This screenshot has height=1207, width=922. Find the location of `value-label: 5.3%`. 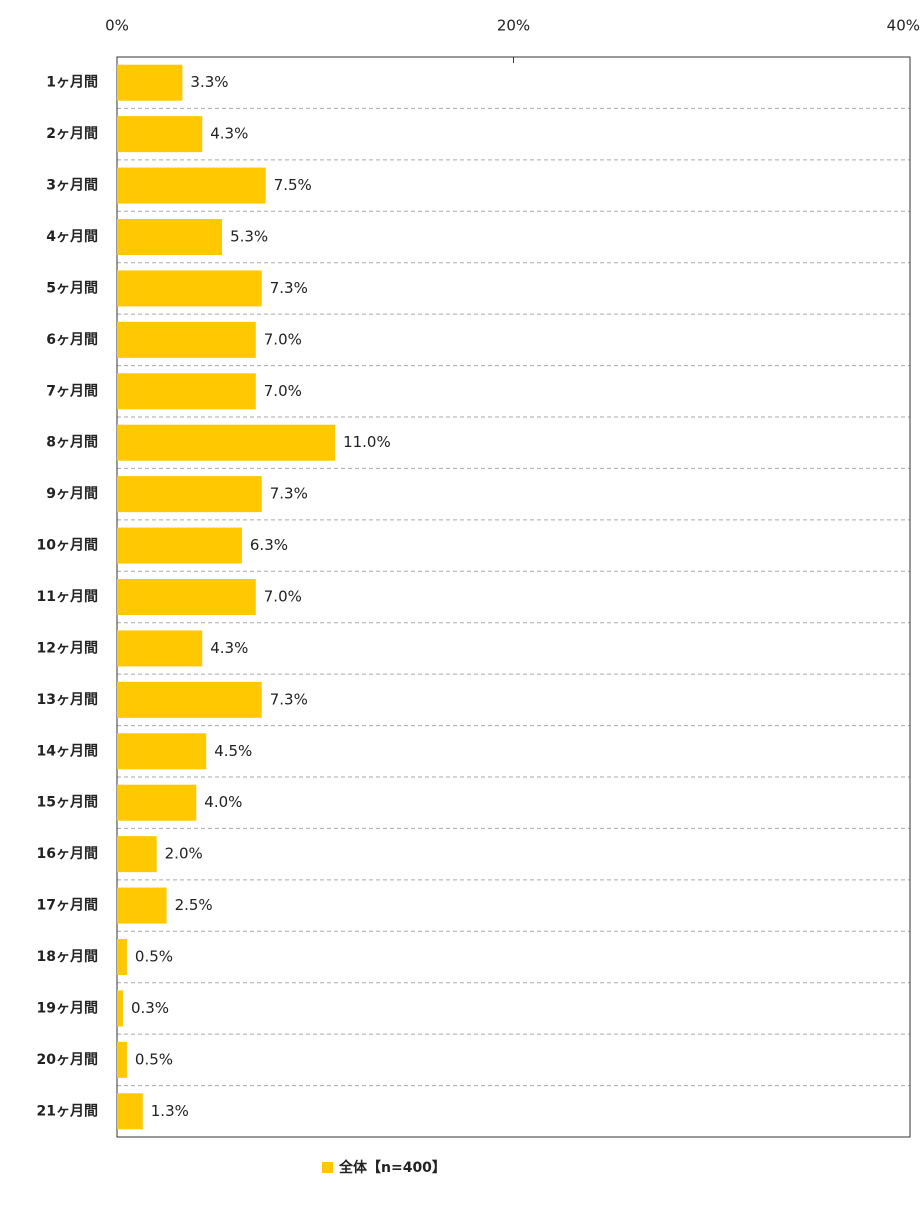

value-label: 5.3% is located at coordinates (249, 237).